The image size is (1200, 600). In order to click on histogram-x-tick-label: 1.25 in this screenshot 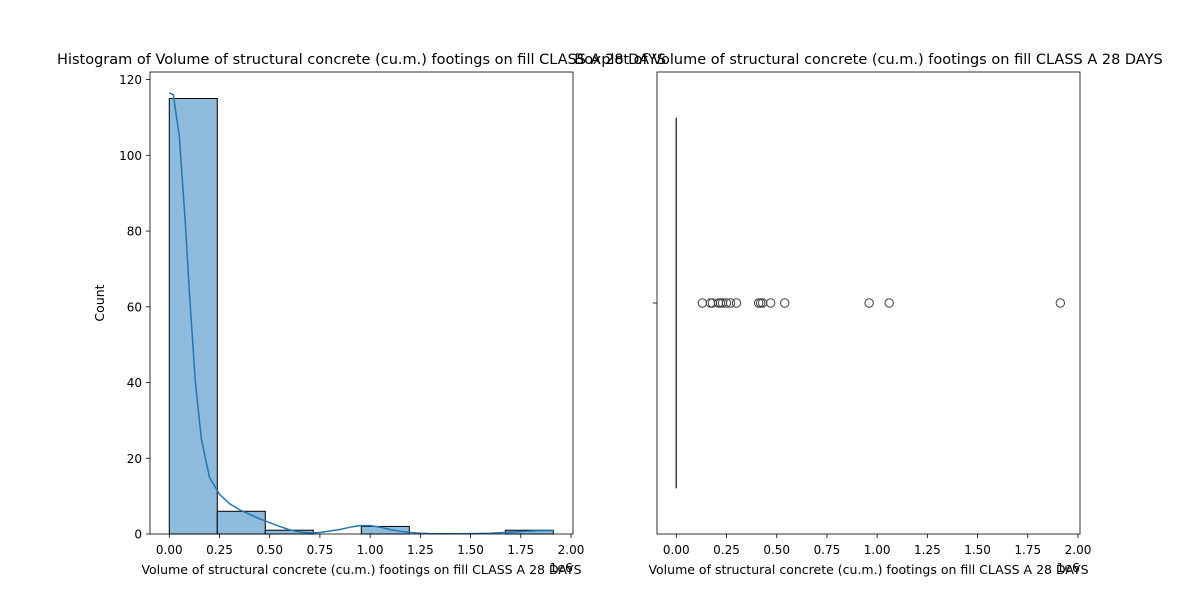, I will do `click(420, 550)`.